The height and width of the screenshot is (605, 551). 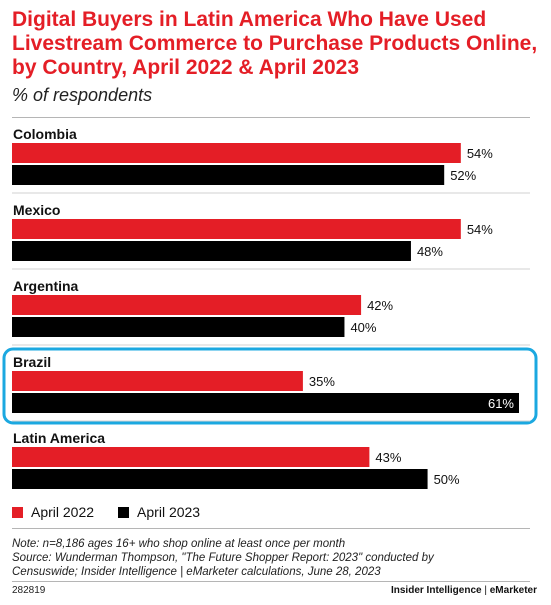 What do you see at coordinates (265, 403) in the screenshot?
I see `bar-brazil-april-2023` at bounding box center [265, 403].